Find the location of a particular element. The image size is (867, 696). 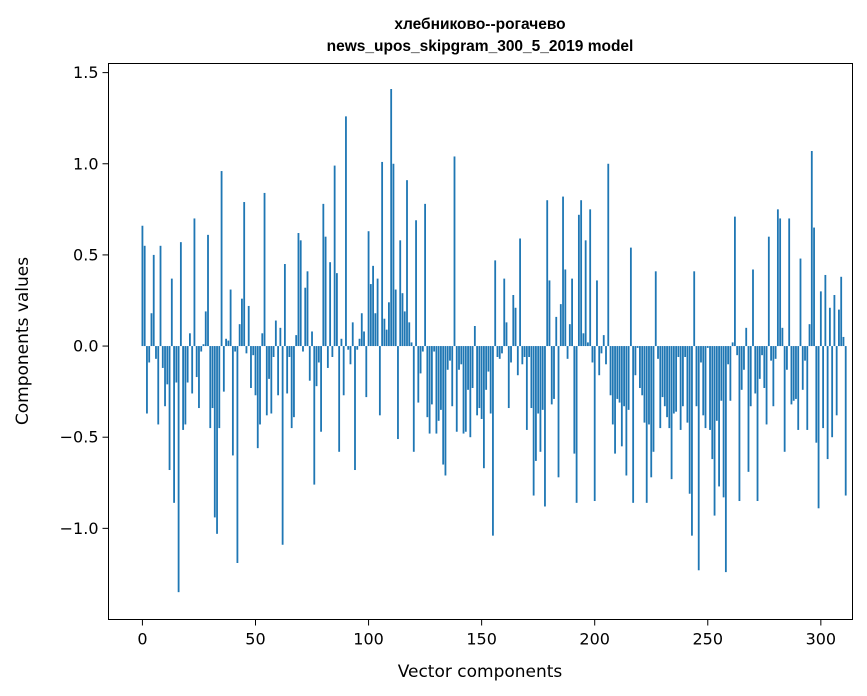

chart-title: хлебниково--рогачево is located at coordinates (479, 24).